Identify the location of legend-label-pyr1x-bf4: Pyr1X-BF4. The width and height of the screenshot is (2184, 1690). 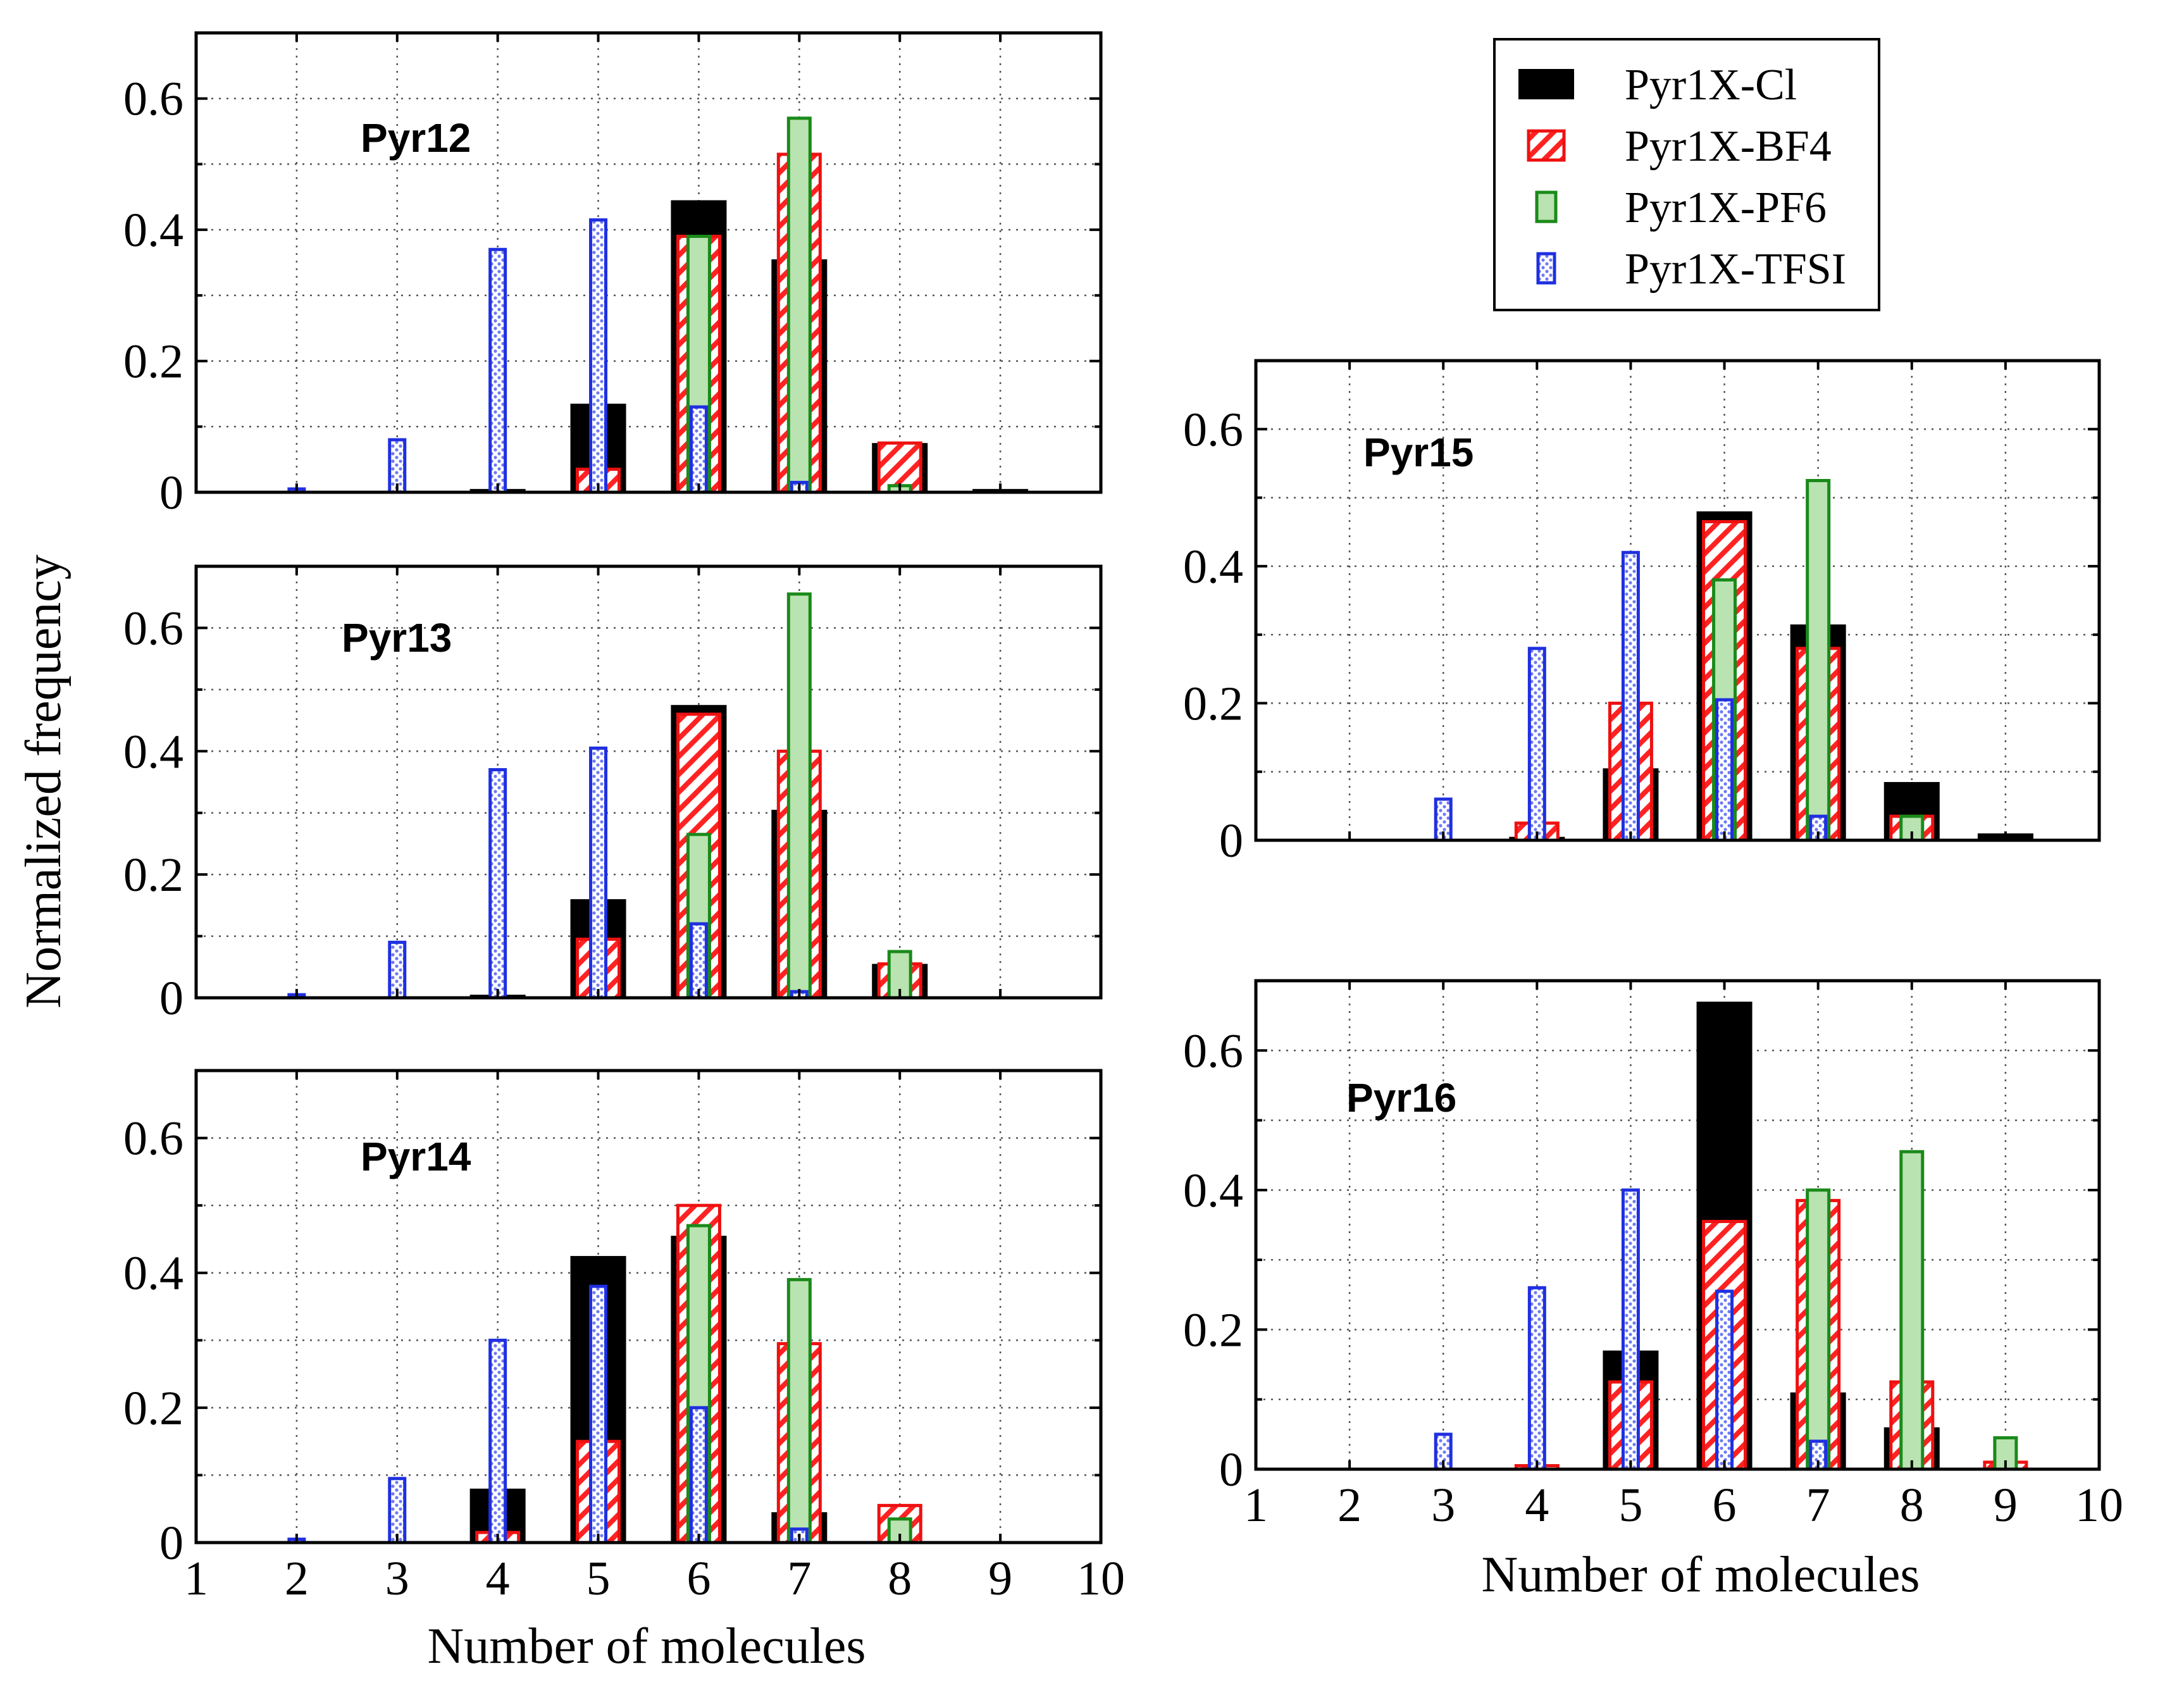
(1728, 146).